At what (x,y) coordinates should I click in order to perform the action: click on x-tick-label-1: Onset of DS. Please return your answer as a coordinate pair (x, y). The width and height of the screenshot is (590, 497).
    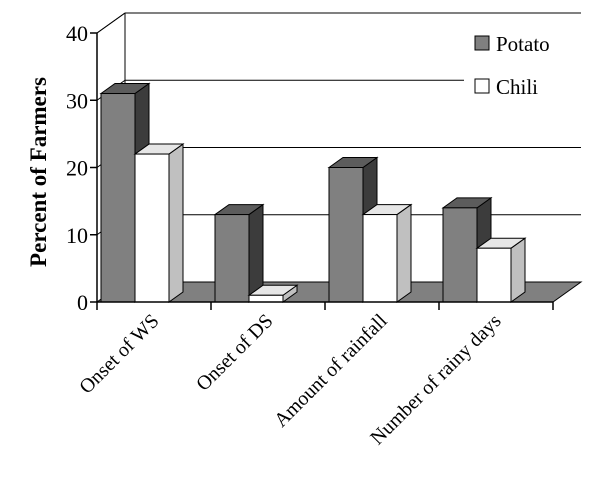
    Looking at the image, I should click on (234, 352).